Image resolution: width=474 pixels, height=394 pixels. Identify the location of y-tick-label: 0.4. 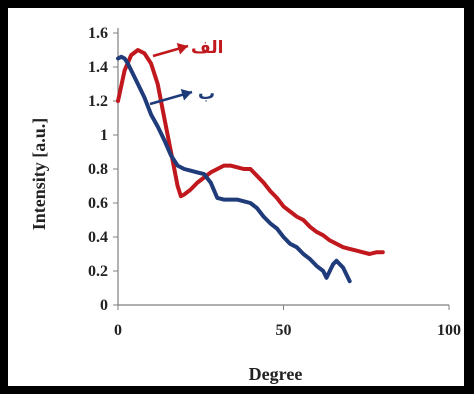
(98, 237).